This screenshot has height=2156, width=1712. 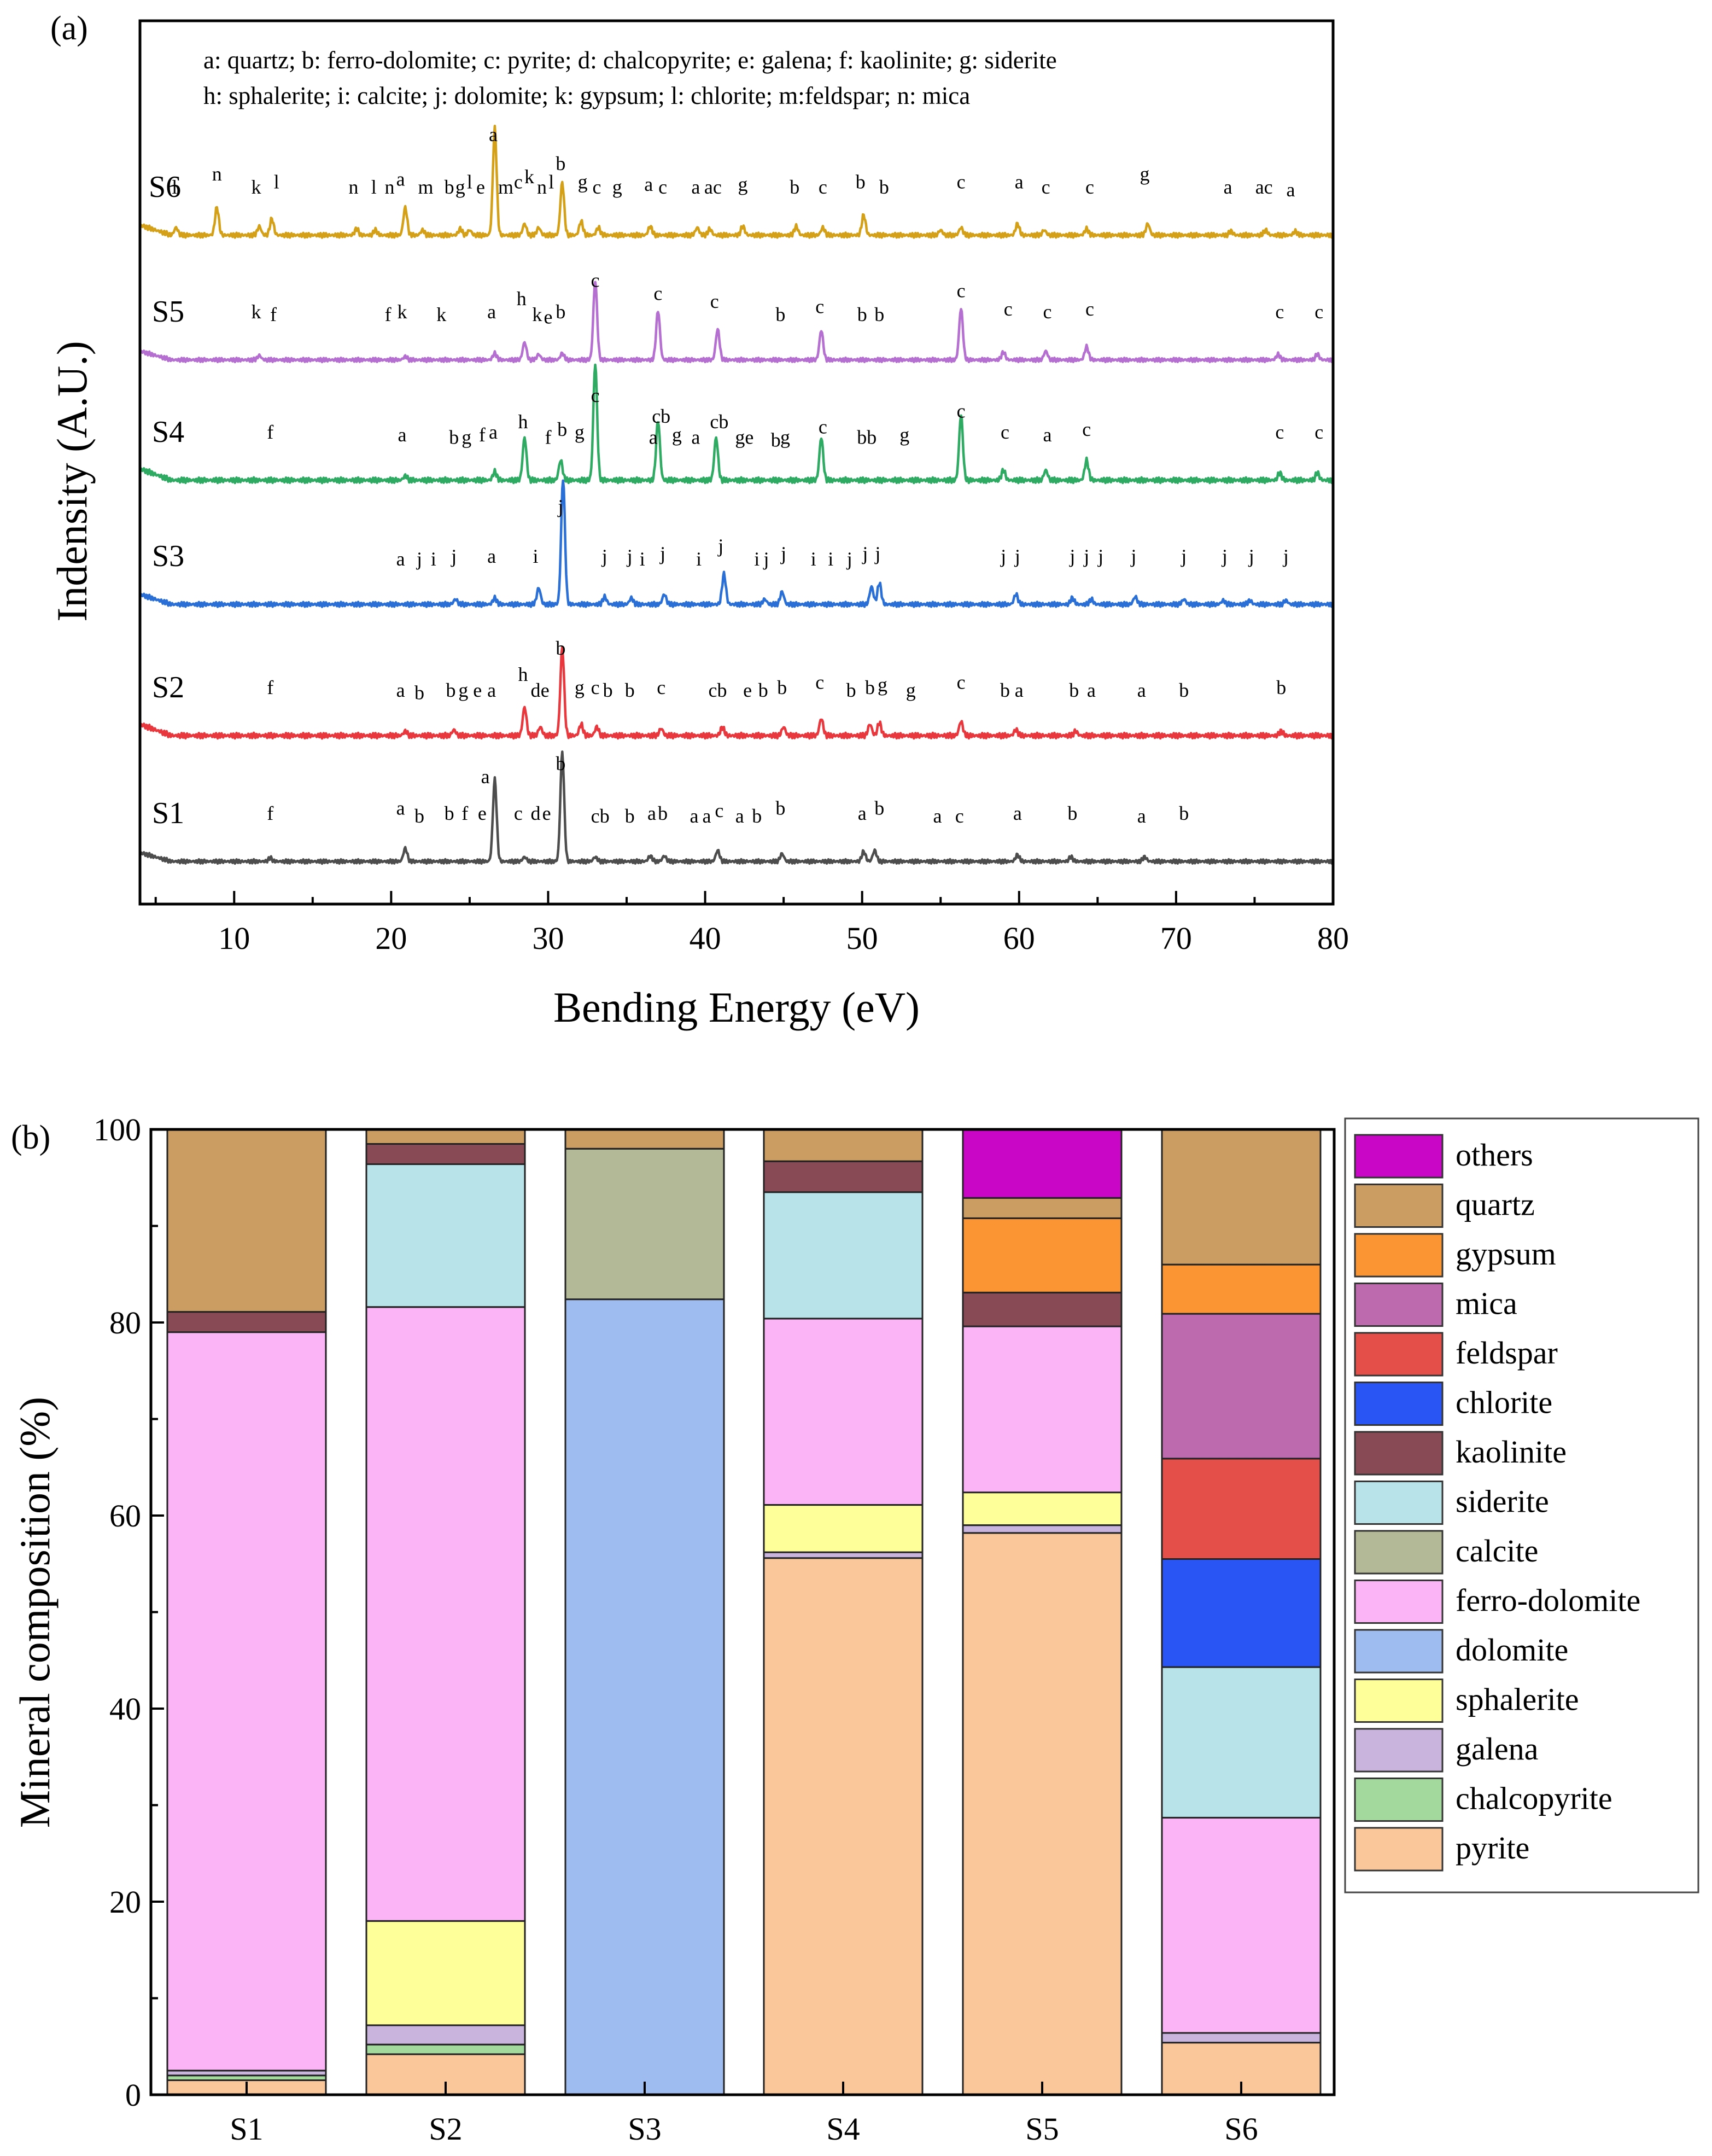 I want to click on bar-segment-s6-chlorite, so click(x=1241, y=1613).